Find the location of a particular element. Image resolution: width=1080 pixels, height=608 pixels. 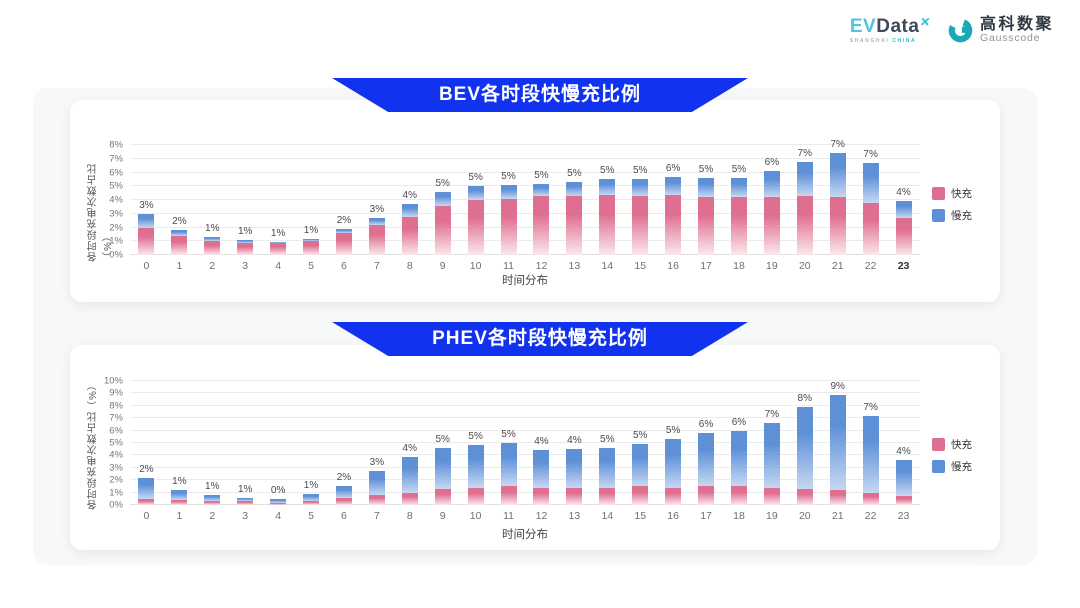

y-axis-tick: 10% is located at coordinates (113, 381).